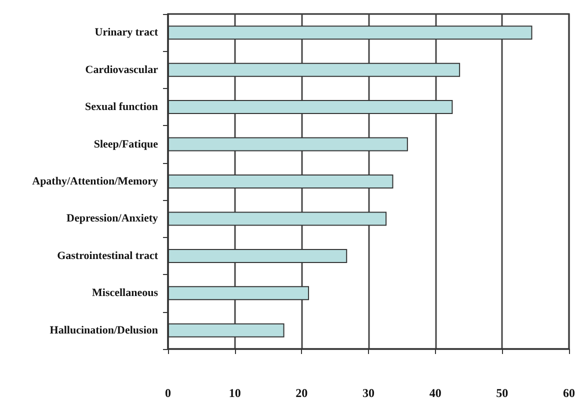 This screenshot has height=401, width=578. I want to click on y-tick-label: Apathy/Attention/Memory, so click(95, 182).